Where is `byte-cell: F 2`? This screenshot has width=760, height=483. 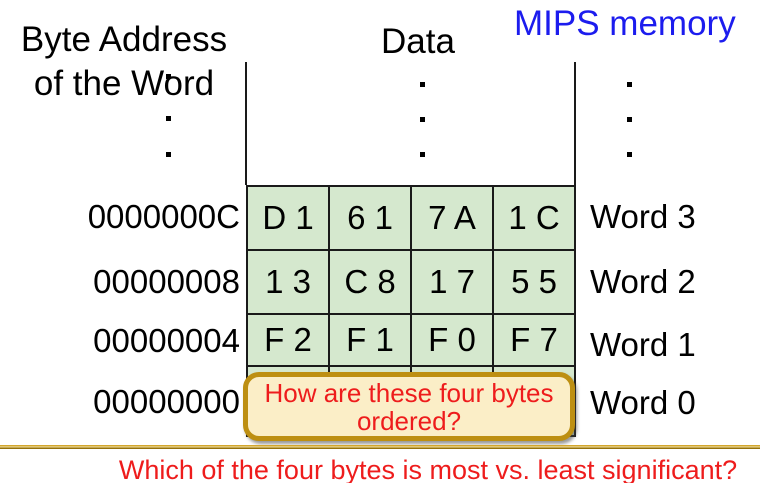 byte-cell: F 2 is located at coordinates (288, 340).